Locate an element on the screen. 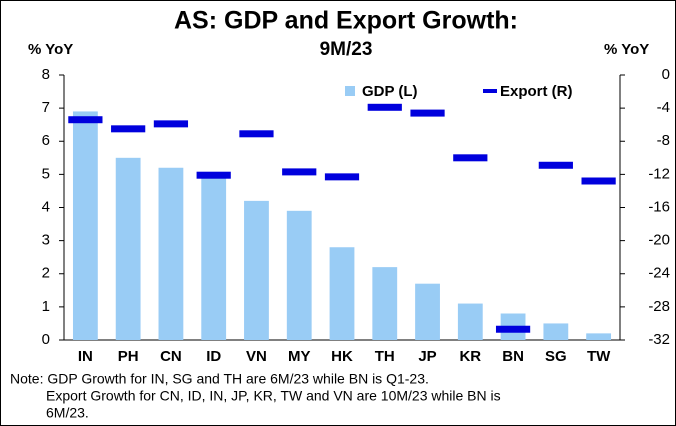 The height and width of the screenshot is (426, 676). x-tick-label: VN is located at coordinates (256, 356).